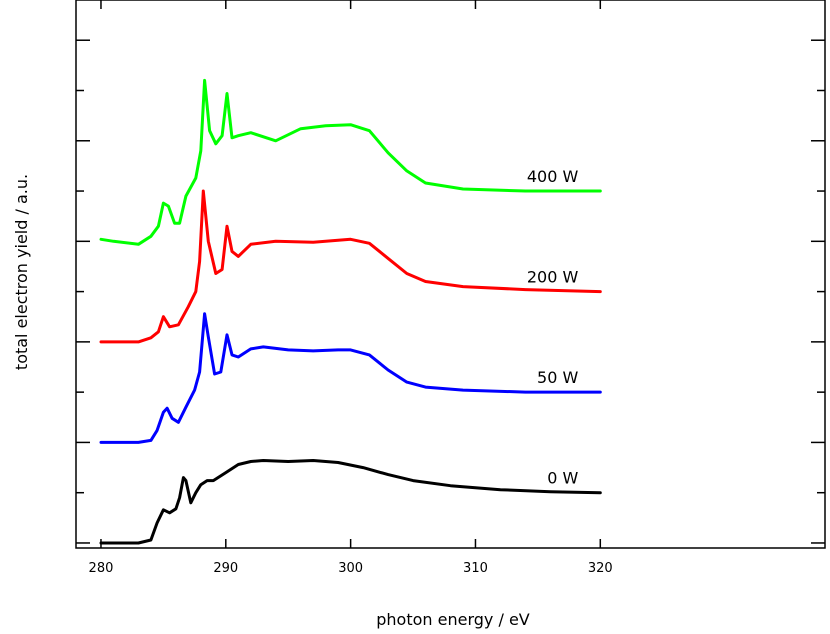 This screenshot has width=830, height=634. What do you see at coordinates (21, 272) in the screenshot?
I see `y-axis-title: total electron yield / a.u.` at bounding box center [21, 272].